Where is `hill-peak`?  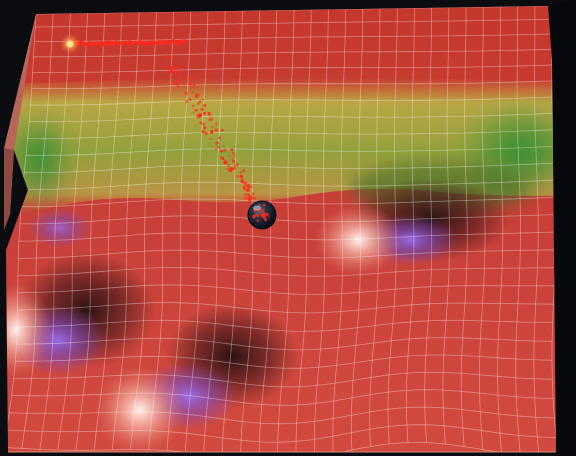 hill-peak is located at coordinates (358, 240).